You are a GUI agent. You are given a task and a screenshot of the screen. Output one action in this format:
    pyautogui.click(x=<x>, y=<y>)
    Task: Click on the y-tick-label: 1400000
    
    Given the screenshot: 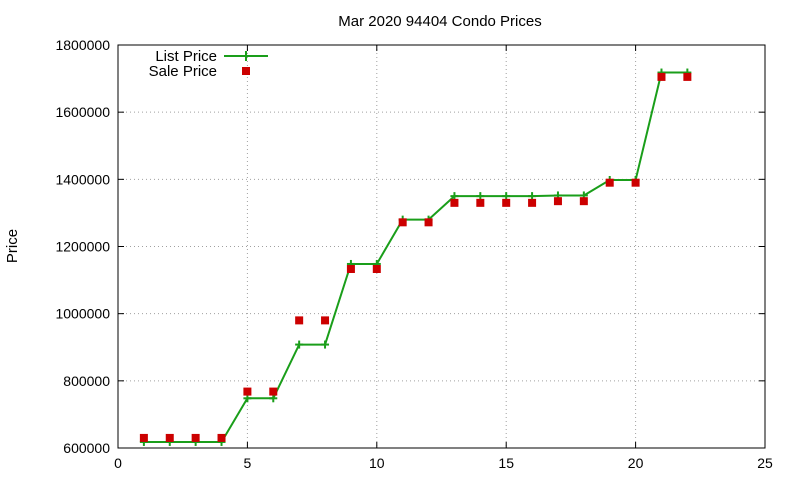 What is the action you would take?
    pyautogui.click(x=82, y=179)
    